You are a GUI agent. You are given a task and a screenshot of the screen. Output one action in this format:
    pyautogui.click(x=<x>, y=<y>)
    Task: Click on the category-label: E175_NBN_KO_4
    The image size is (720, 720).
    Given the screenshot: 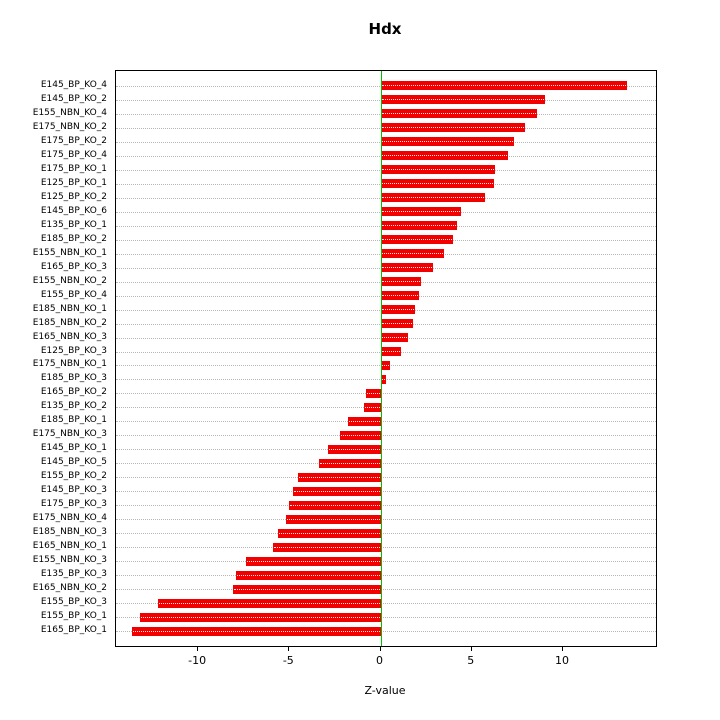 What is the action you would take?
    pyautogui.click(x=69, y=518)
    